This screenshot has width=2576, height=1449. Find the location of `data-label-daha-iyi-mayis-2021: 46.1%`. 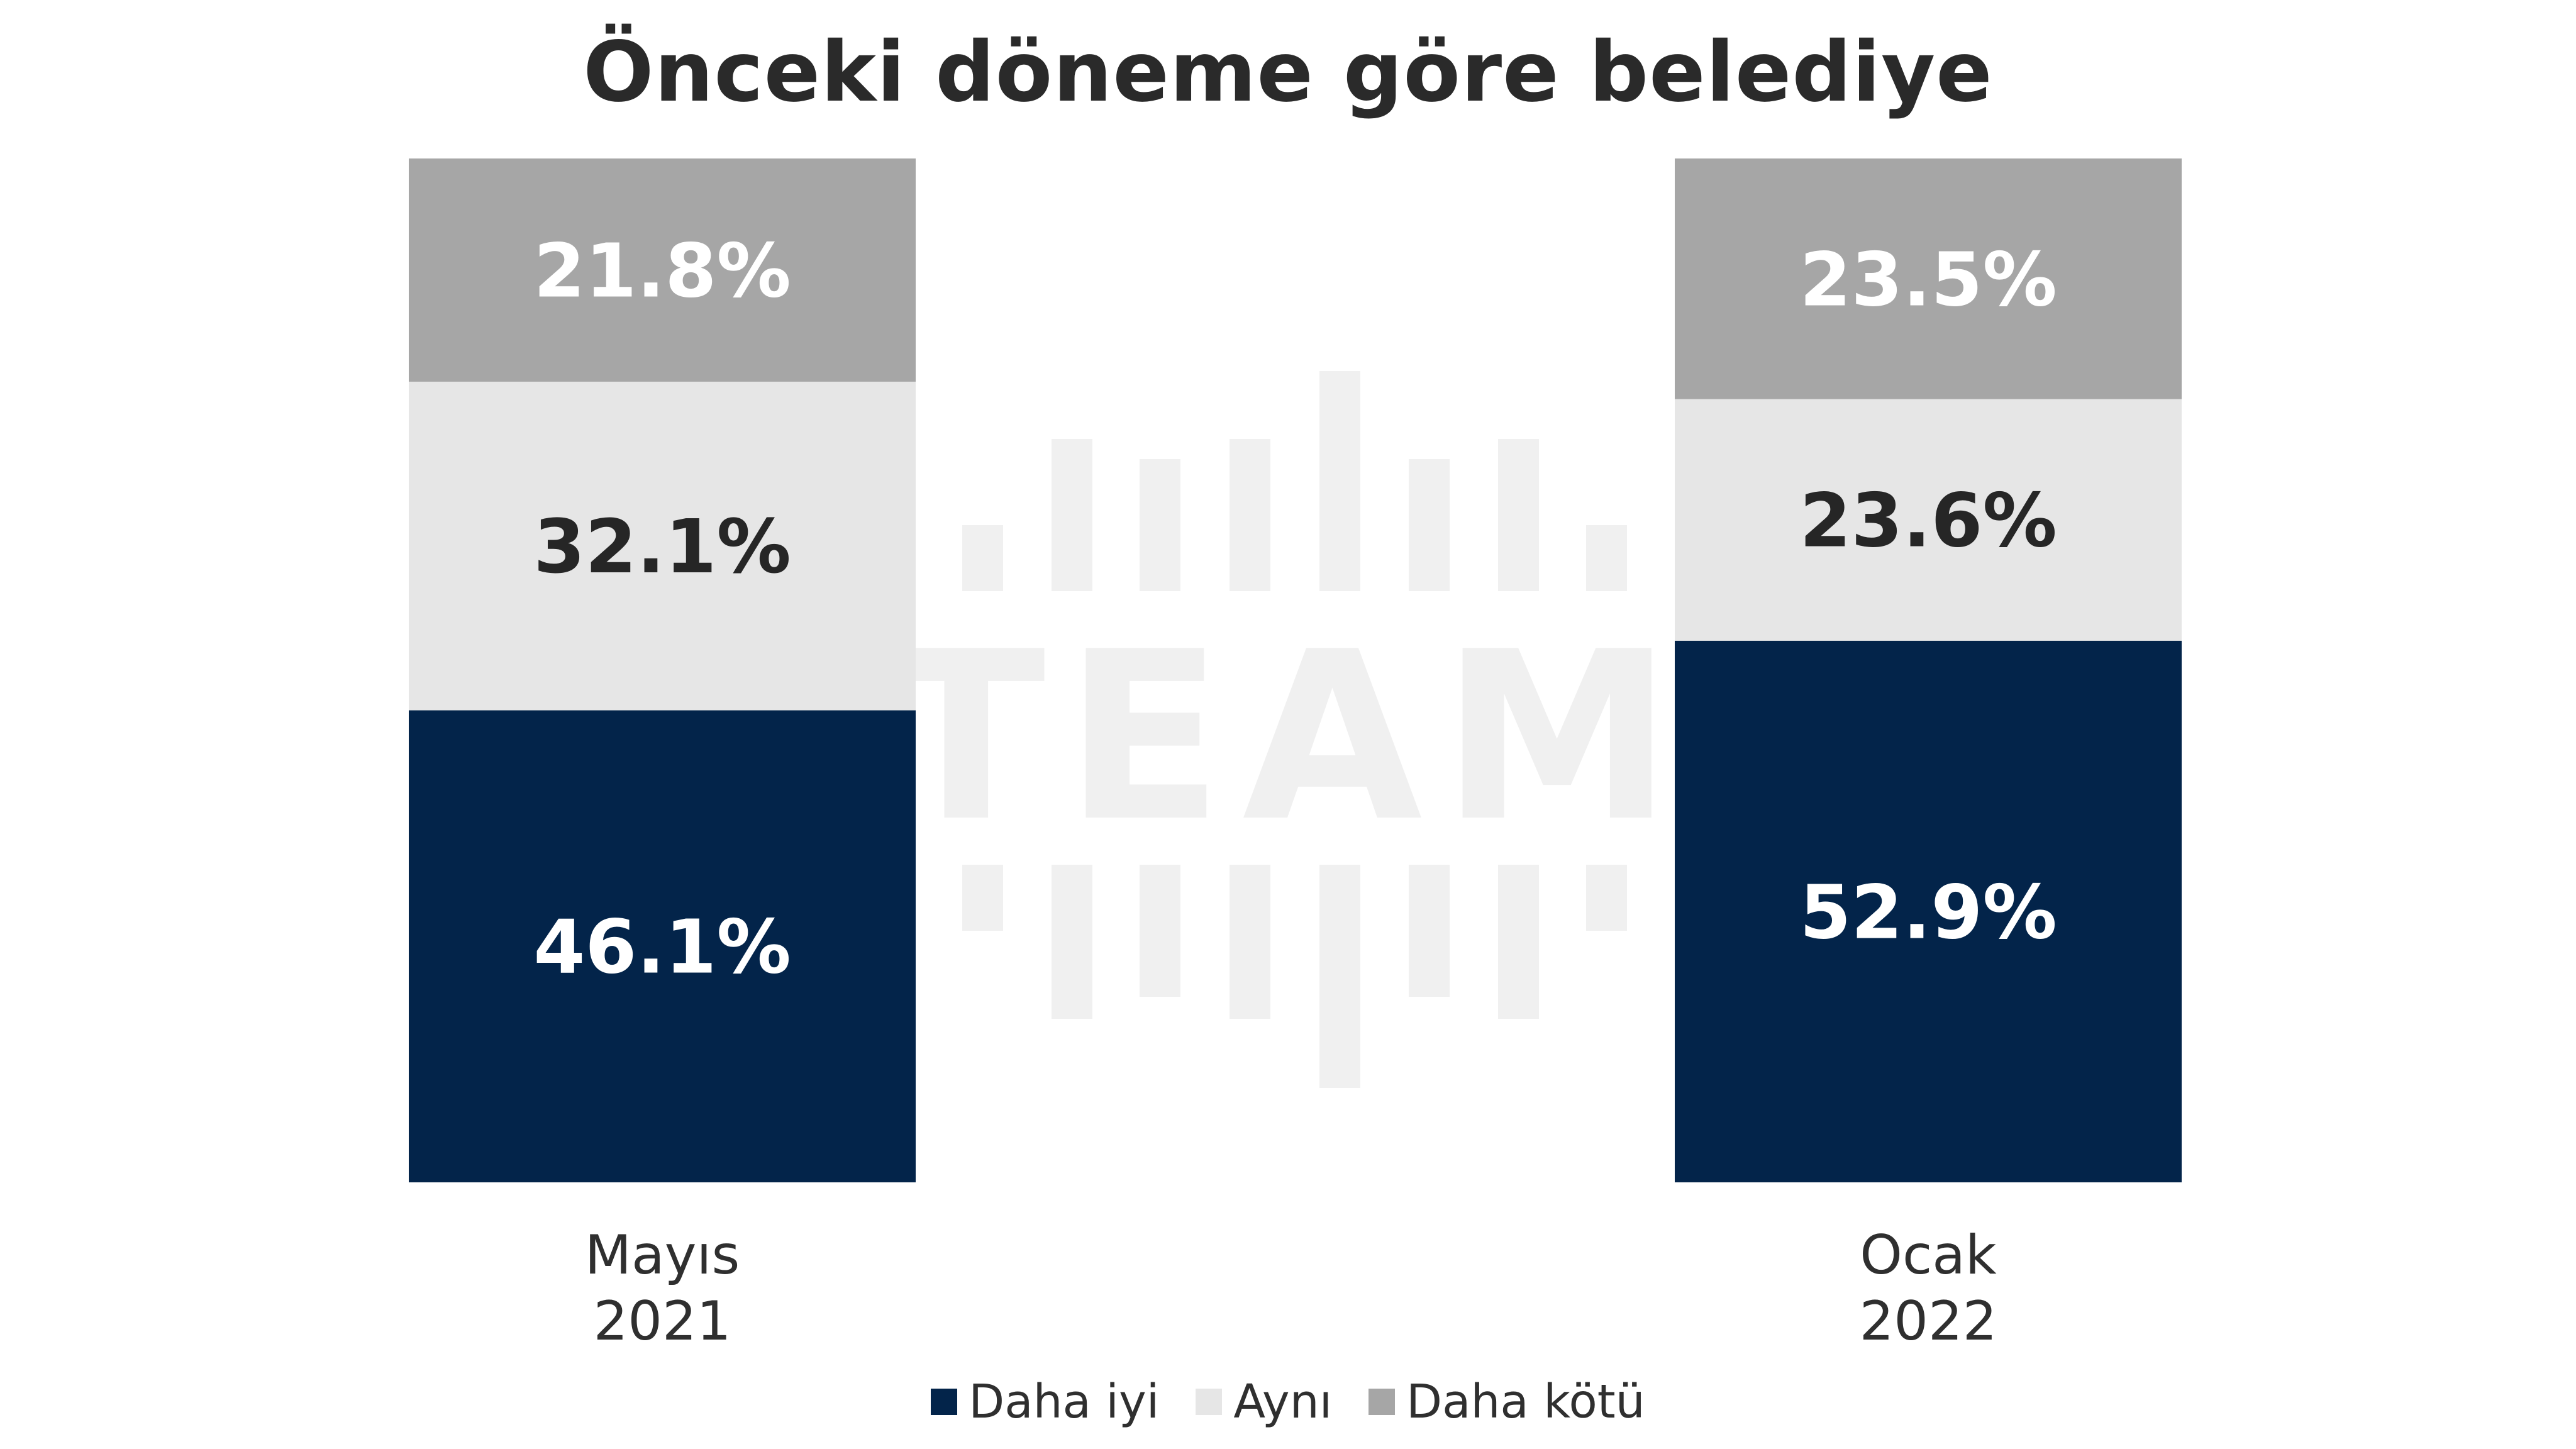

data-label-daha-iyi-mayis-2021: 46.1% is located at coordinates (662, 947).